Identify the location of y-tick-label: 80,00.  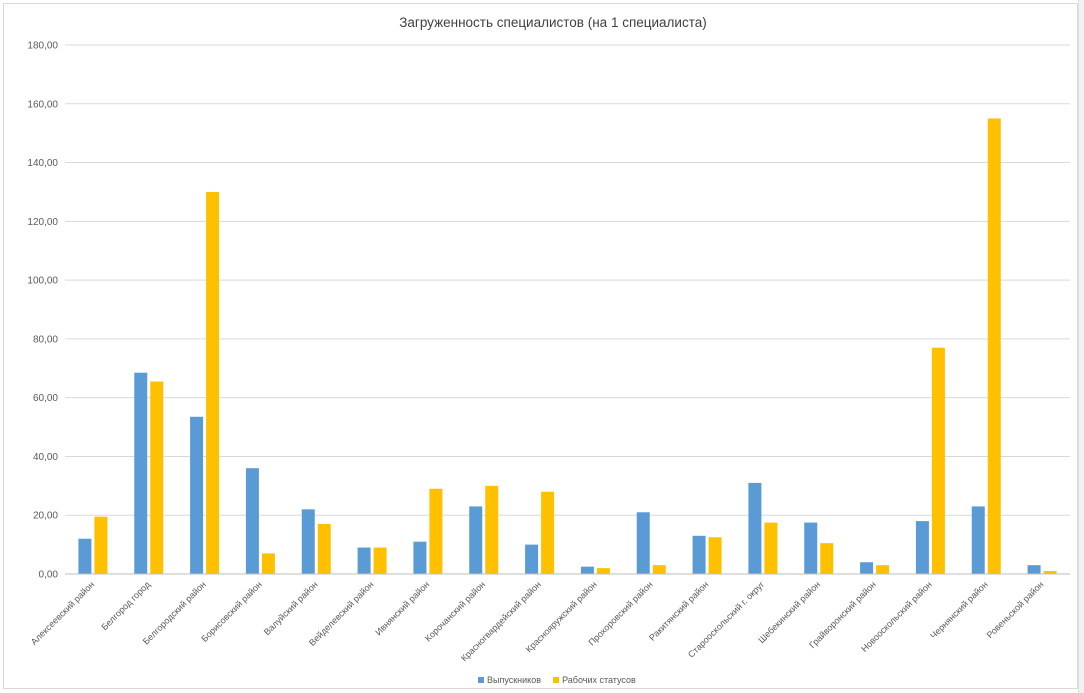
(45, 339).